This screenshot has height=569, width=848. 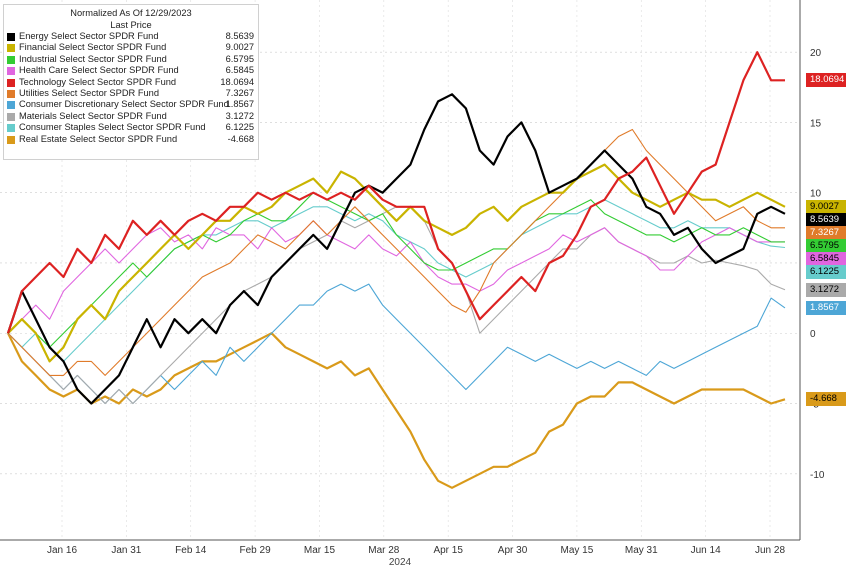 What do you see at coordinates (89, 36) in the screenshot?
I see `legend-label: Energy Select Sector SPDR Fund` at bounding box center [89, 36].